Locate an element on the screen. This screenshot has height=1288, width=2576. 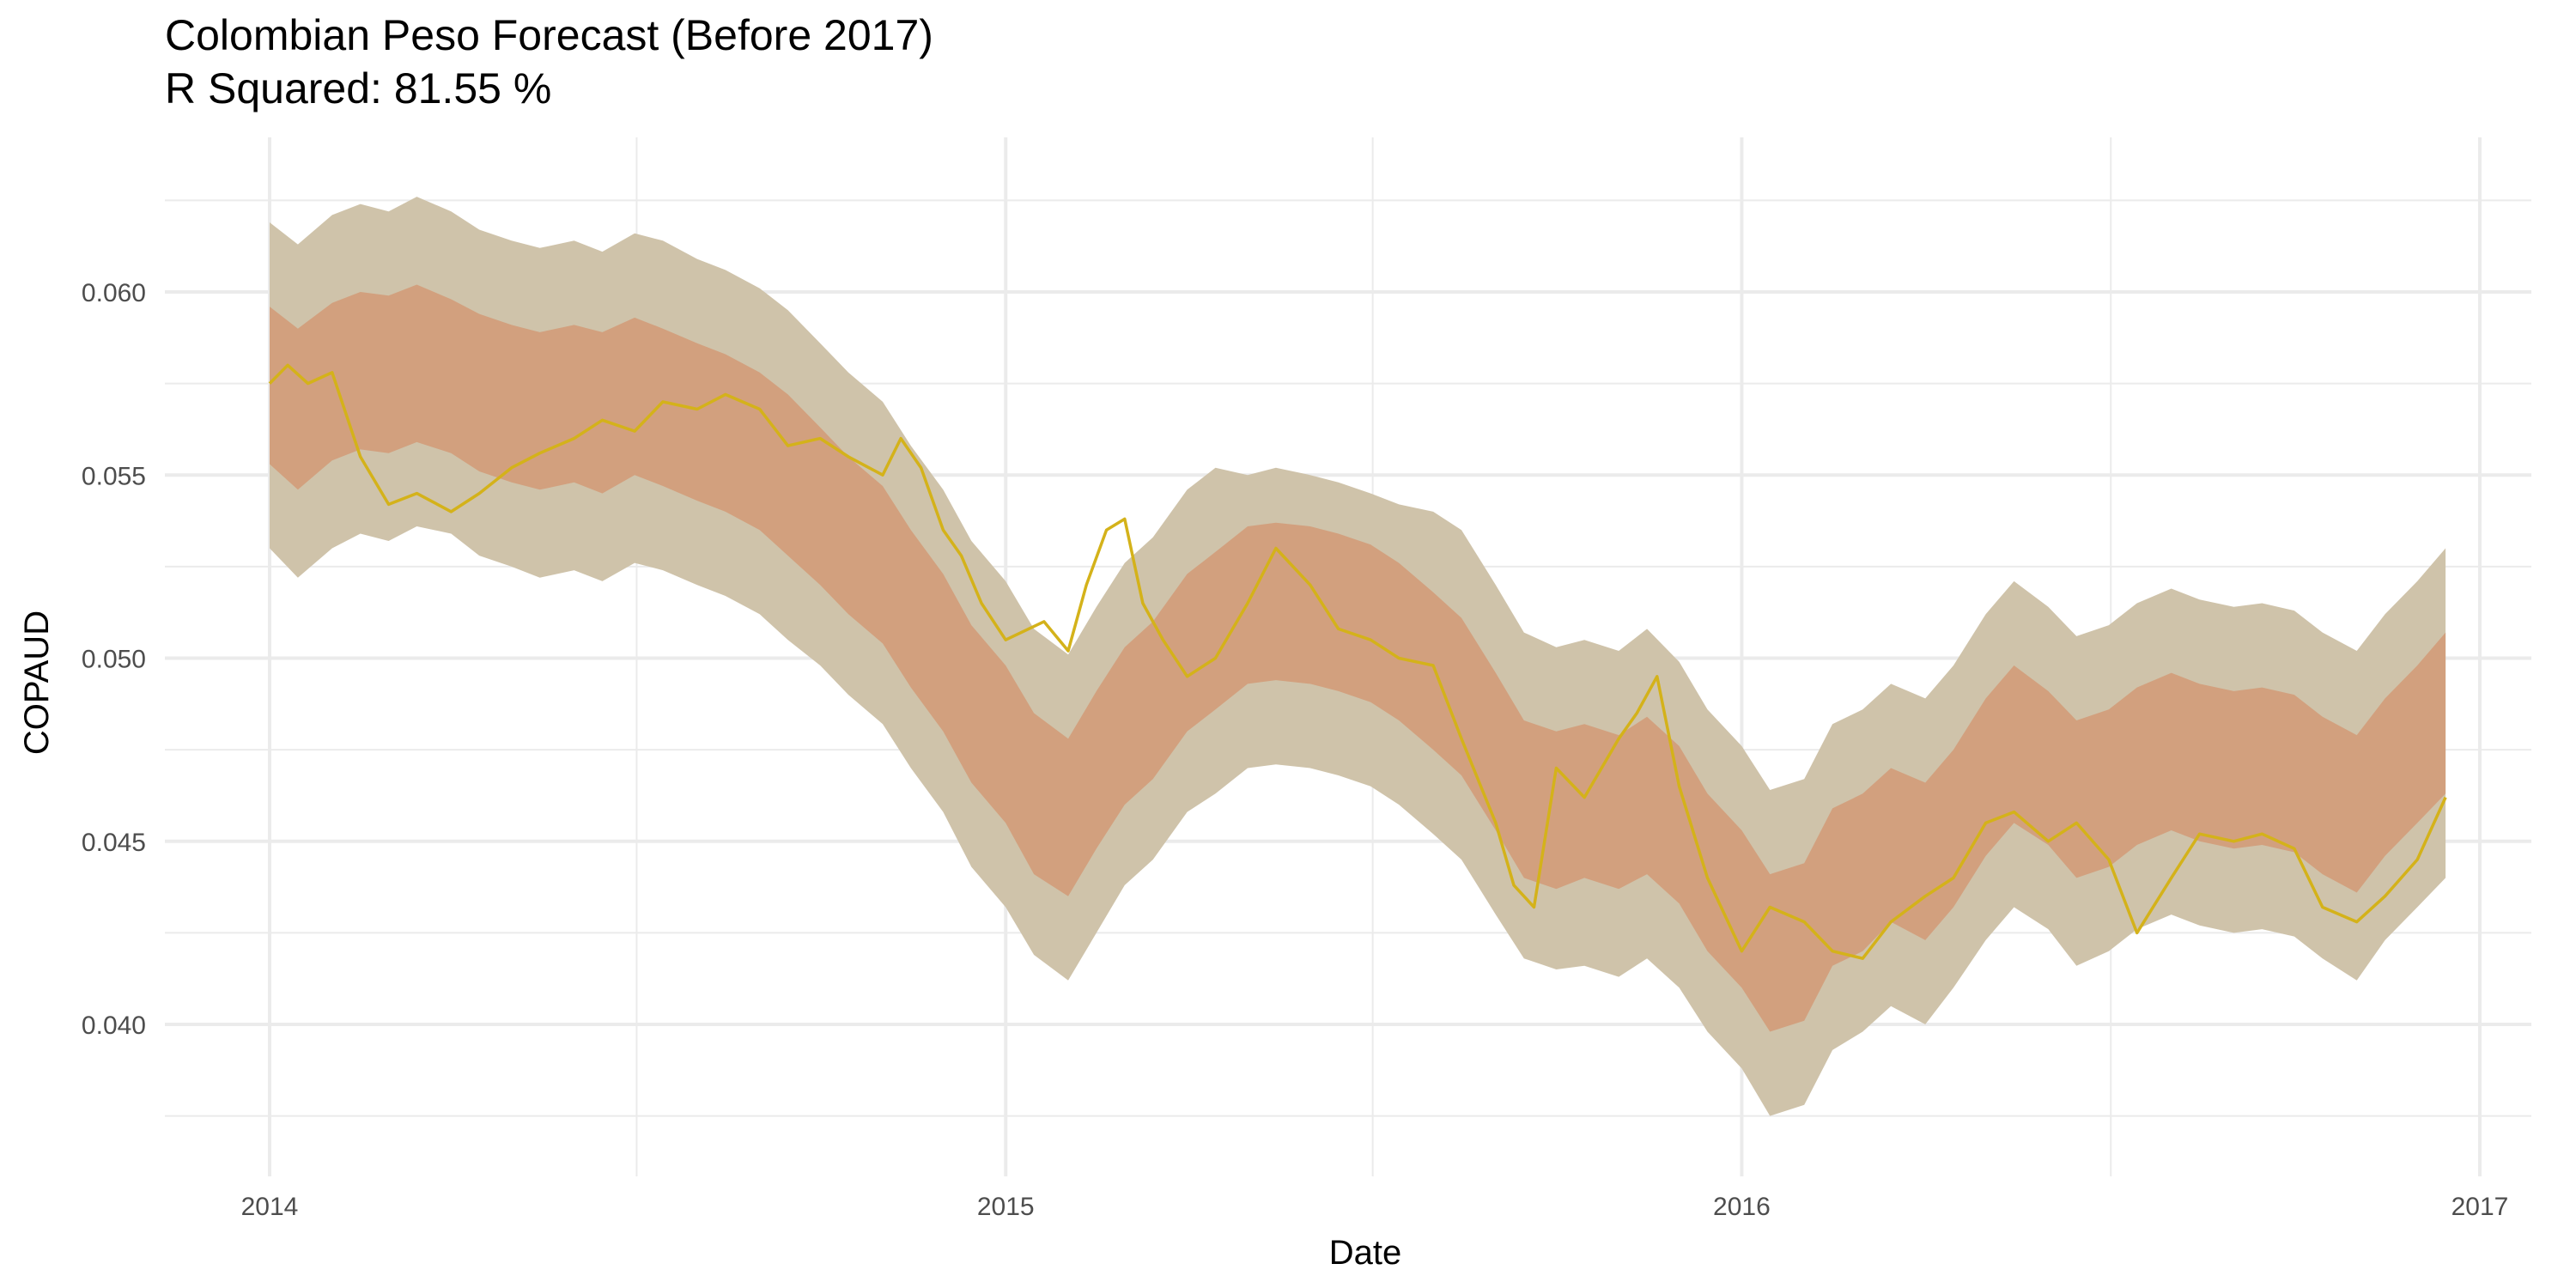
y-axis-title: COPAUD is located at coordinates (37, 683).